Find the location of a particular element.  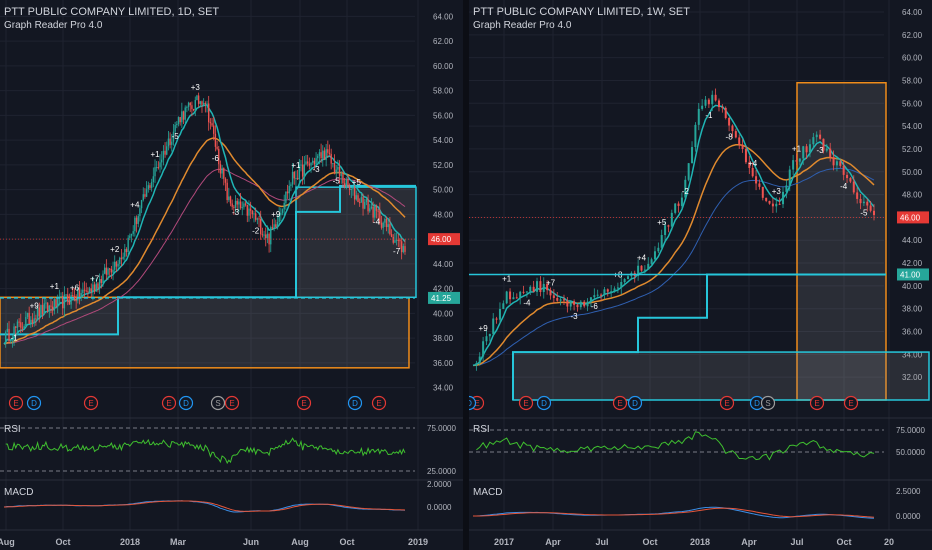

macd-axis-label: 2.0000 is located at coordinates (439, 484).